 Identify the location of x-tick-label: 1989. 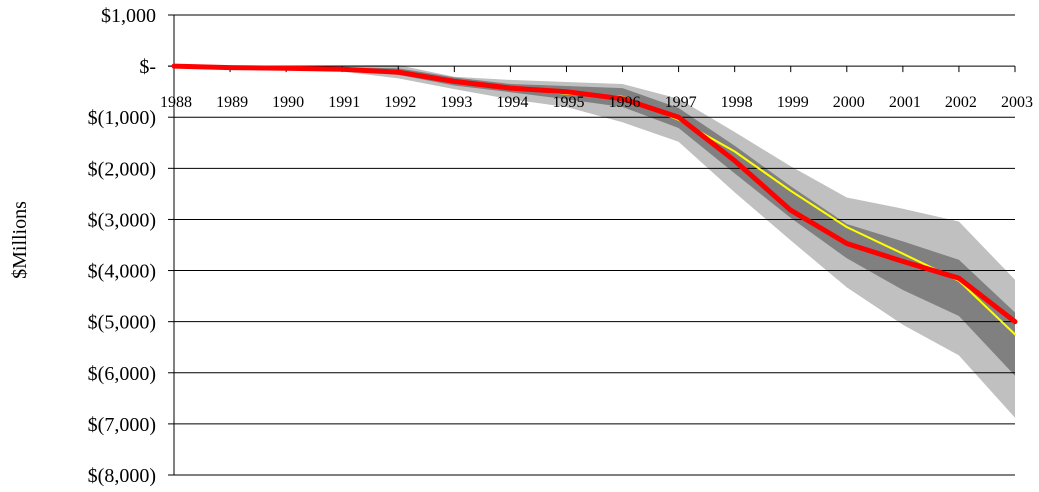
(232, 102).